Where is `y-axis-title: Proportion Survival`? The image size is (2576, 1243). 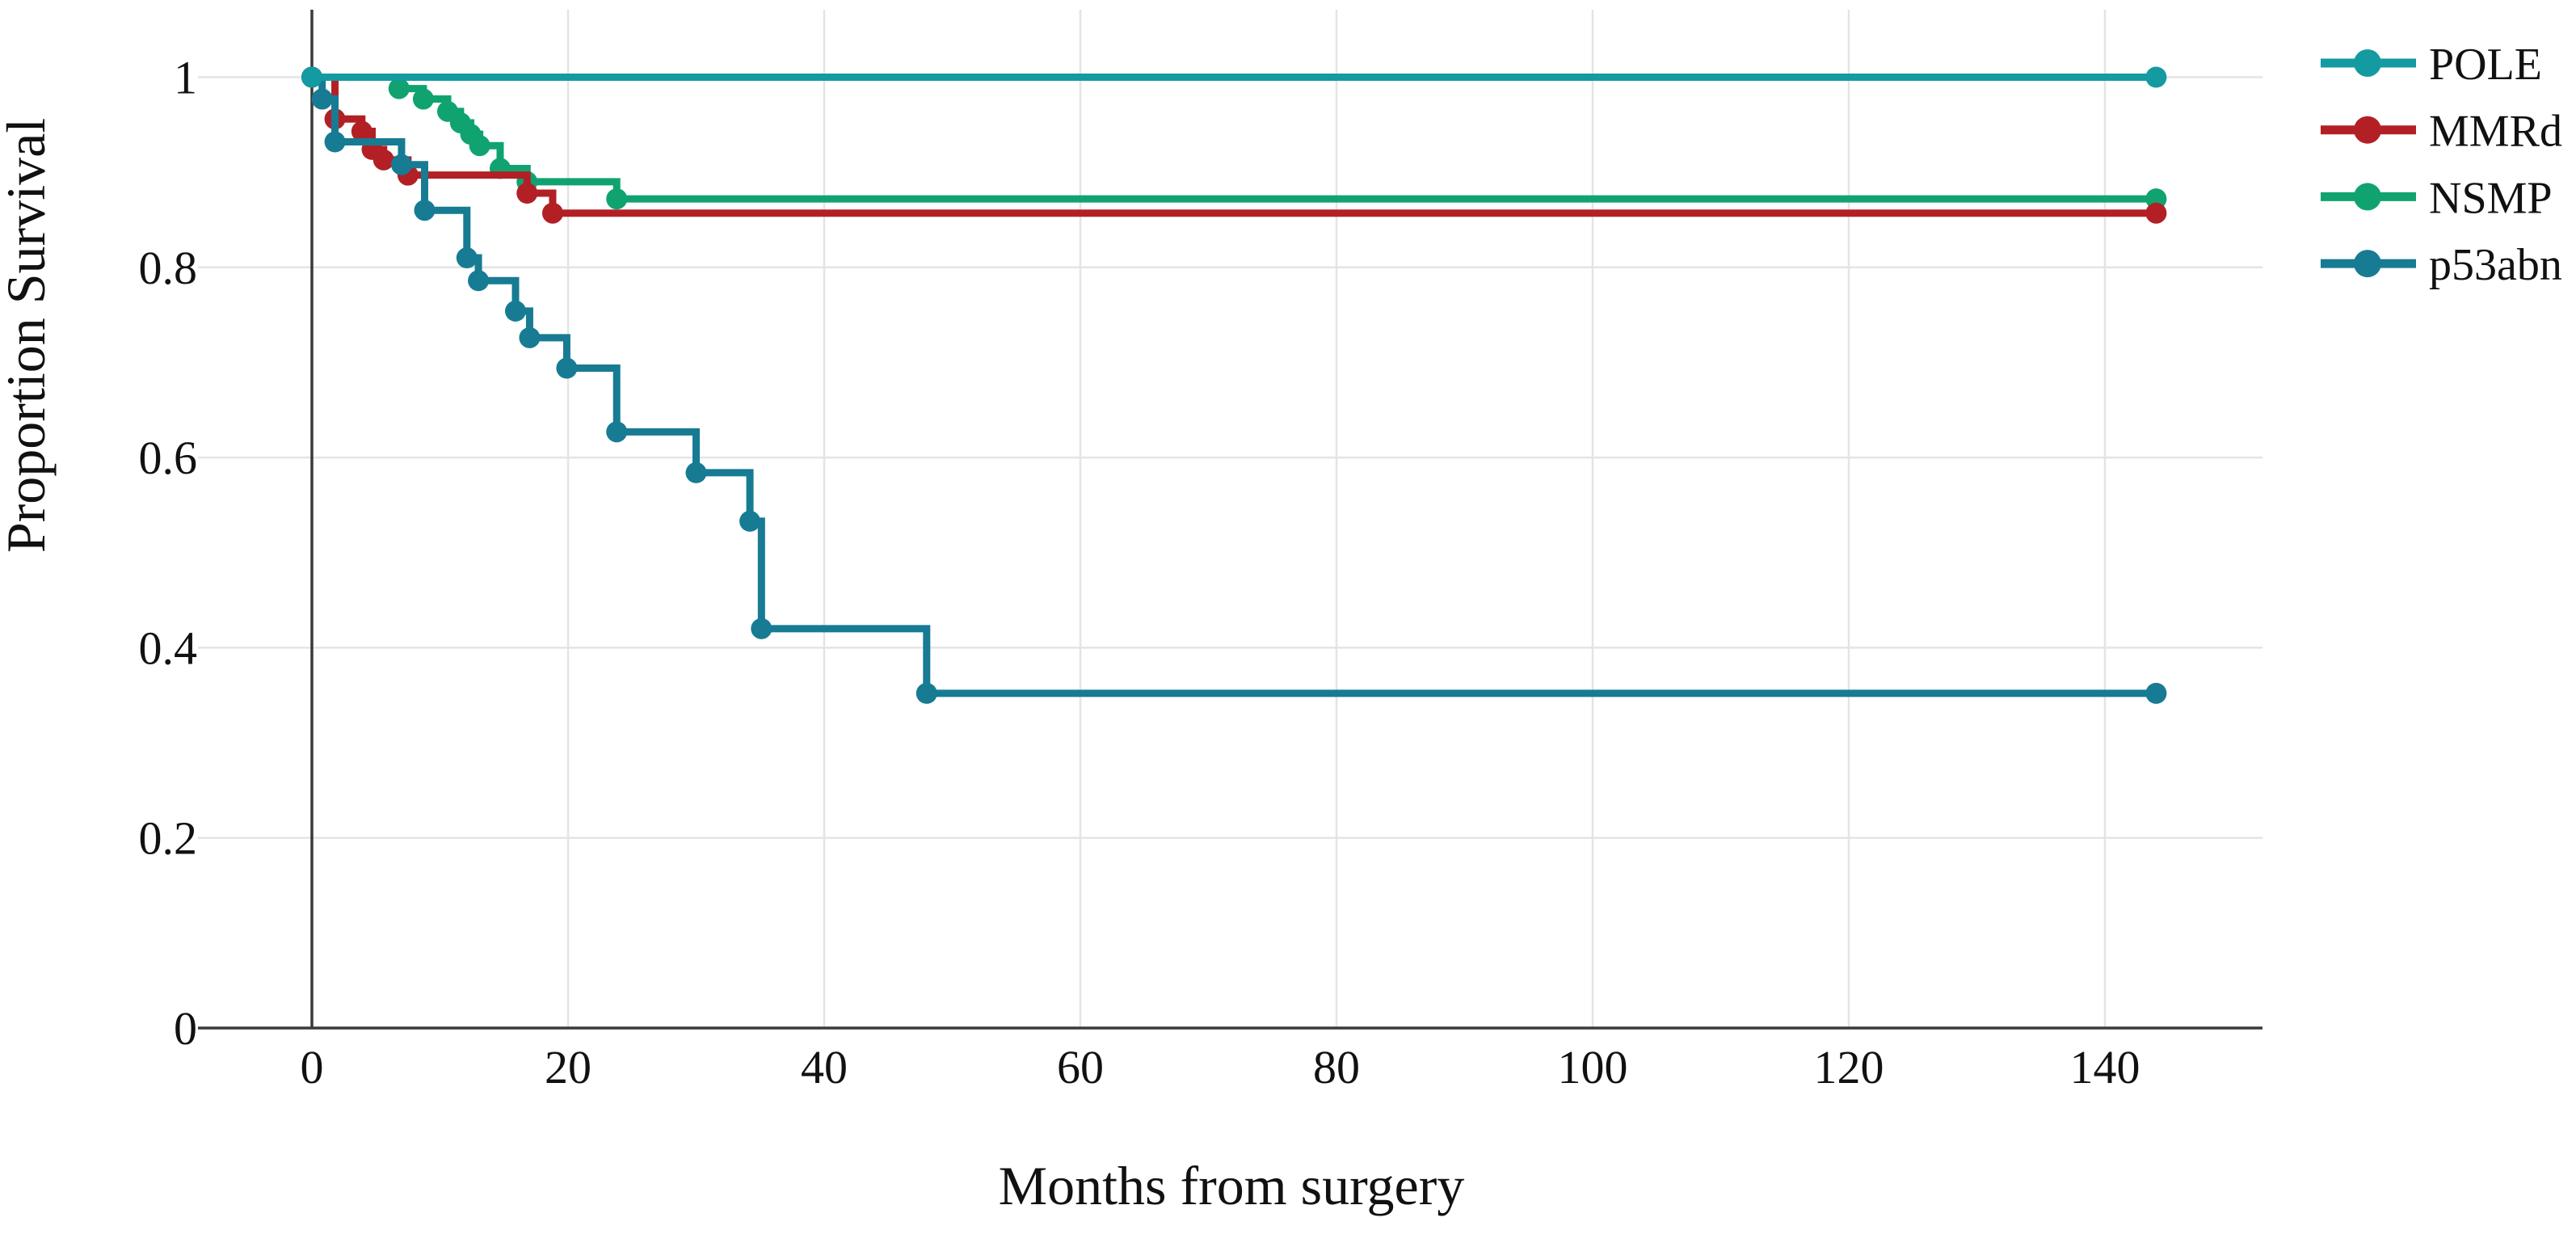 y-axis-title: Proportion Survival is located at coordinates (28, 335).